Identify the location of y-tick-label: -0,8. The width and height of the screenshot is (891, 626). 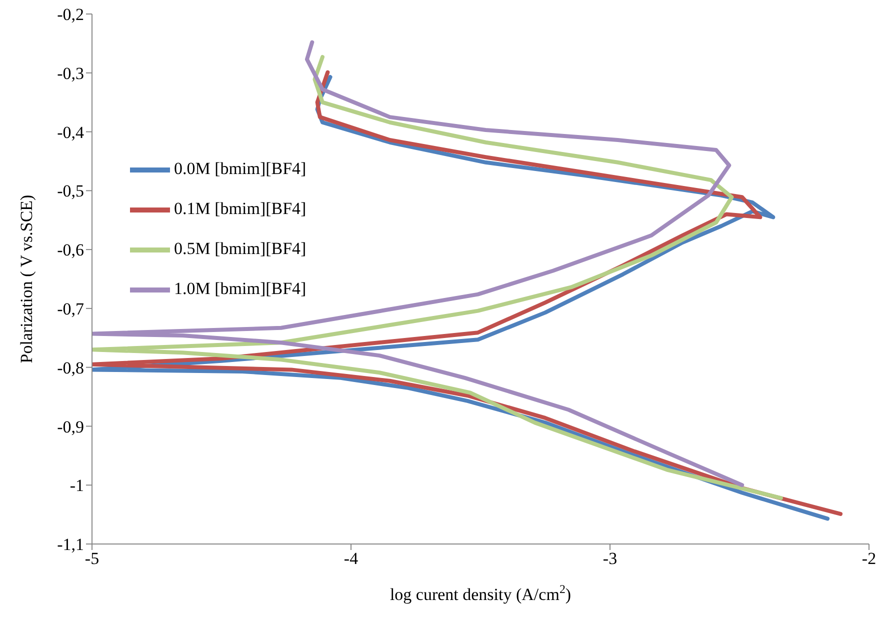
(70, 368).